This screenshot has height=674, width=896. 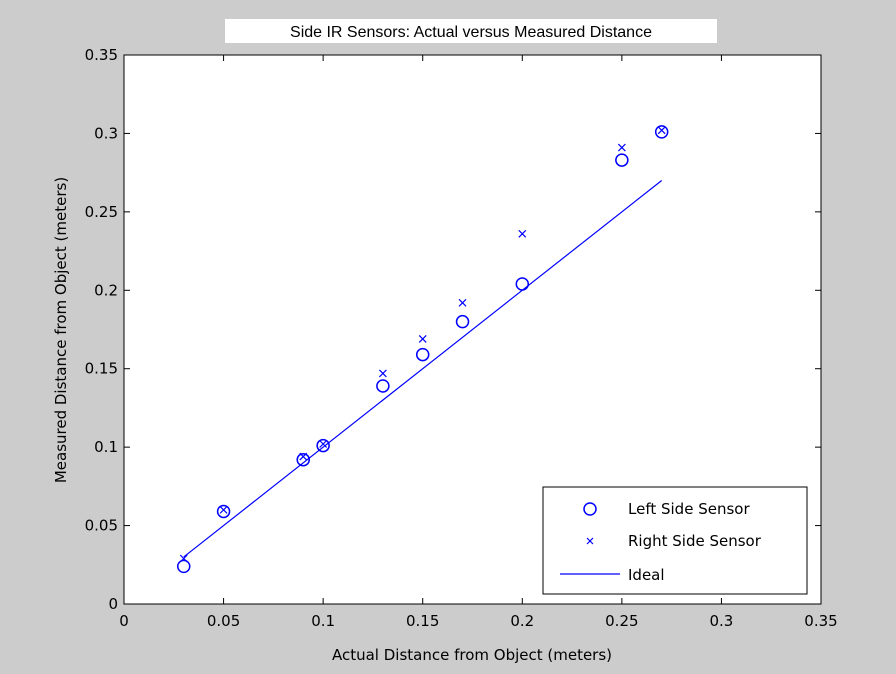 What do you see at coordinates (323, 621) in the screenshot?
I see `x-tick-label: 0.1` at bounding box center [323, 621].